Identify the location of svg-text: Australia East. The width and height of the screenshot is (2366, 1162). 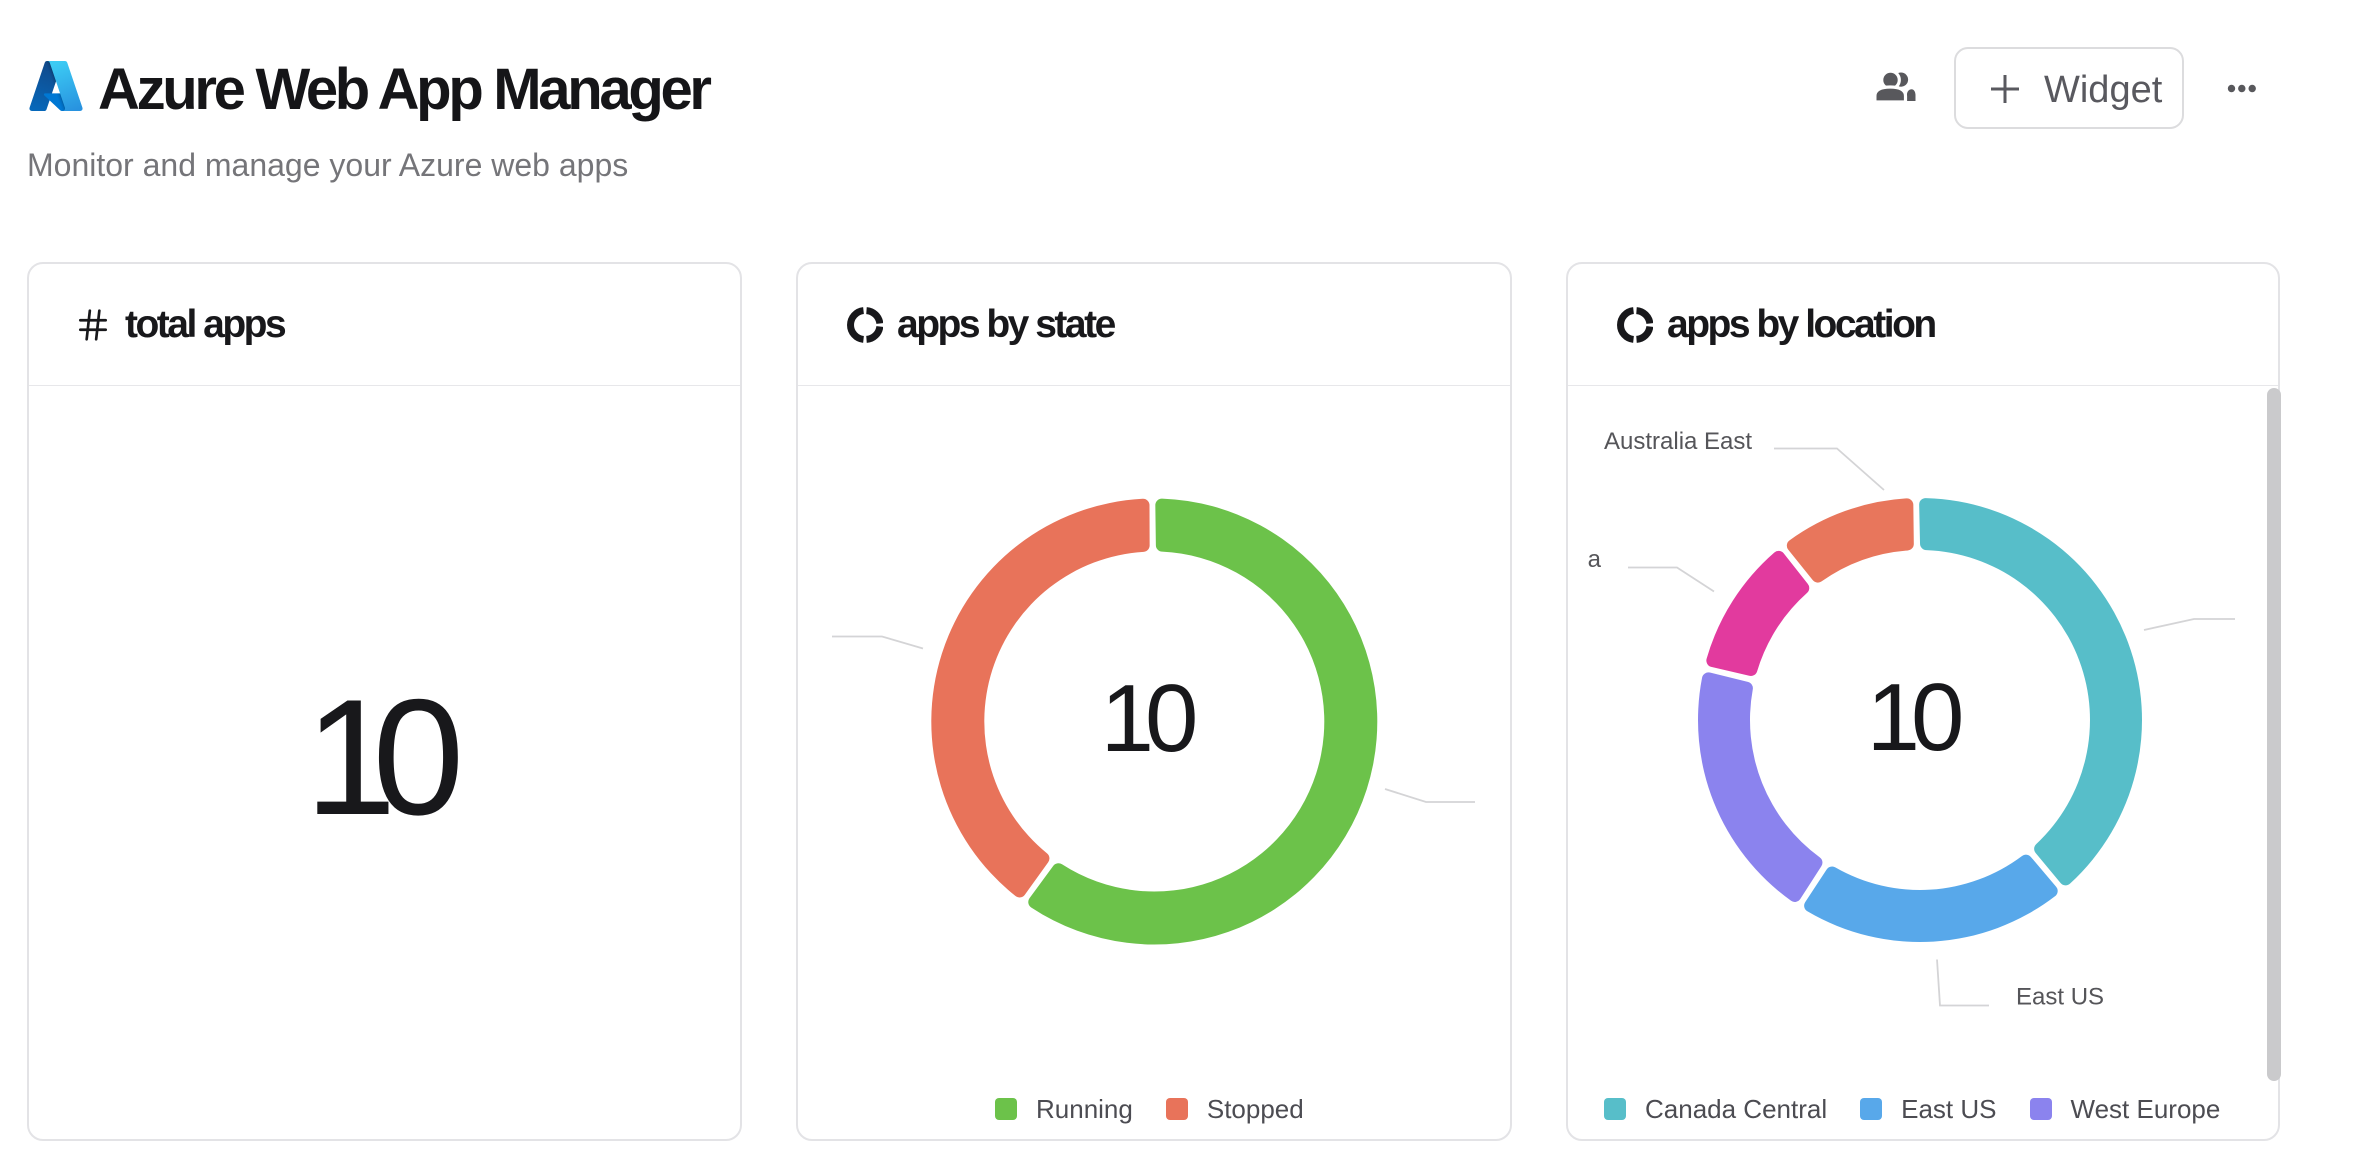
(1678, 441).